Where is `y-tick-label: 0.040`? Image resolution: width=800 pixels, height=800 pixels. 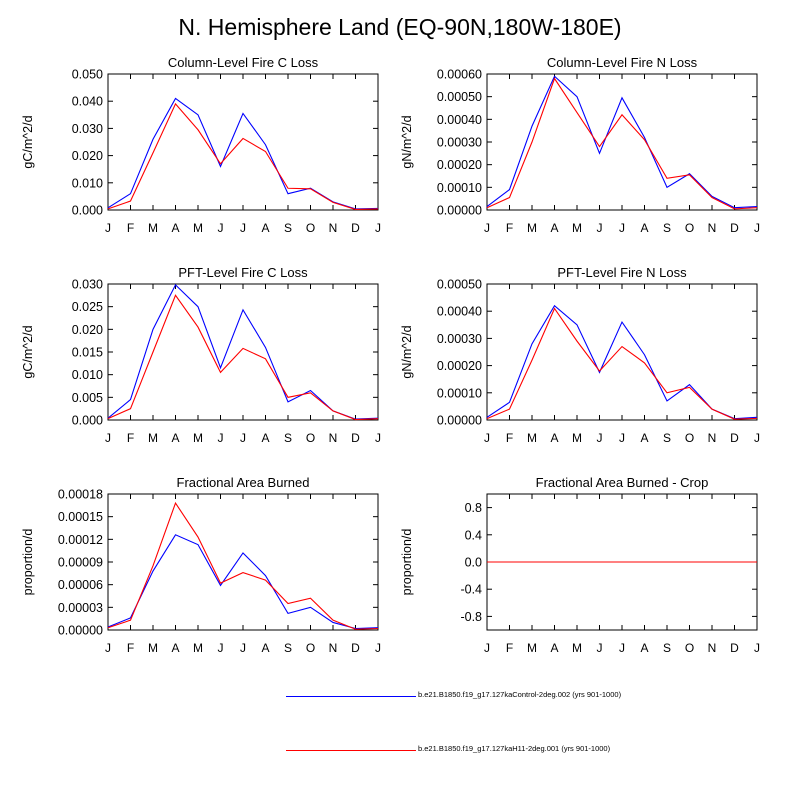
y-tick-label: 0.040 is located at coordinates (87, 102).